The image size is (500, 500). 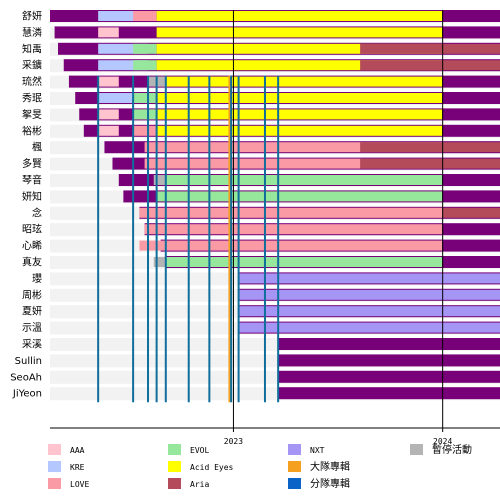 I want to click on x-axis: 2023 2024, so click(x=275, y=436).